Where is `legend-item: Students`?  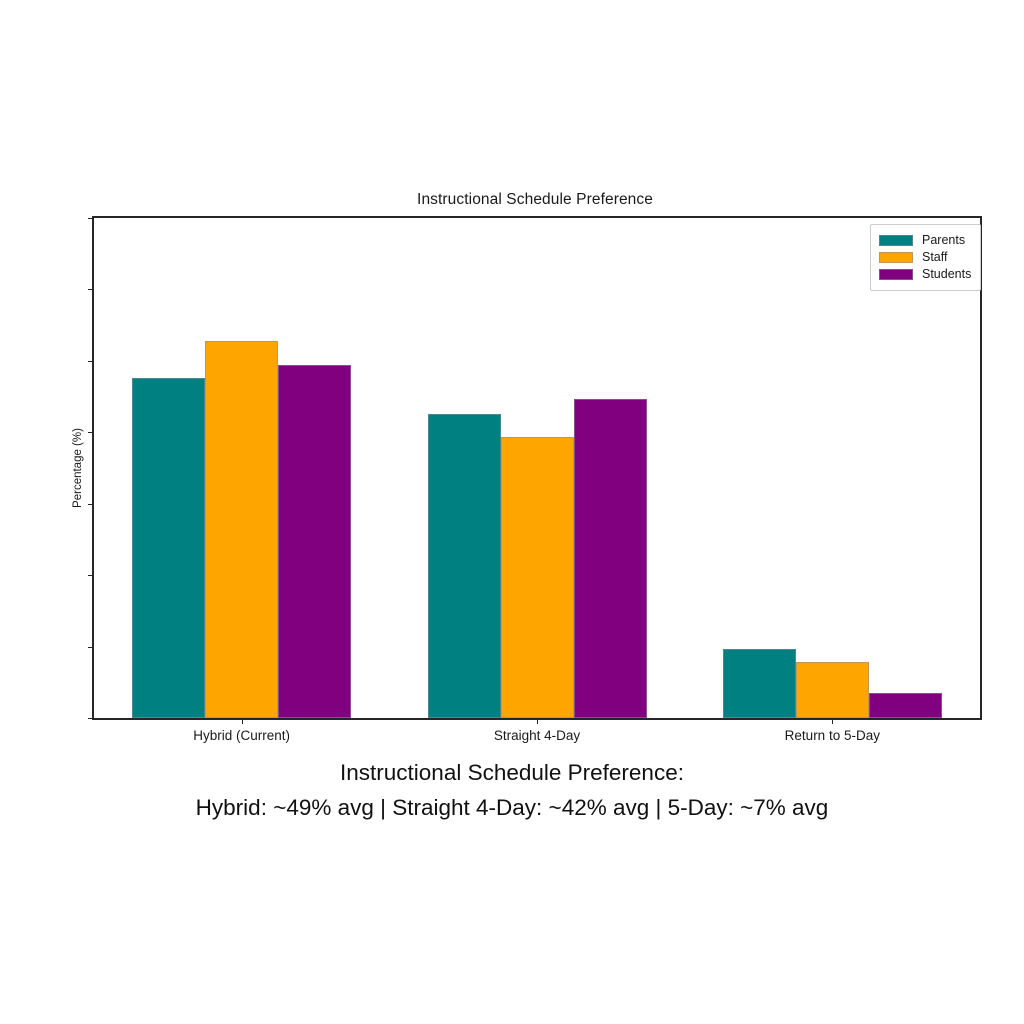
legend-item: Students is located at coordinates (925, 274).